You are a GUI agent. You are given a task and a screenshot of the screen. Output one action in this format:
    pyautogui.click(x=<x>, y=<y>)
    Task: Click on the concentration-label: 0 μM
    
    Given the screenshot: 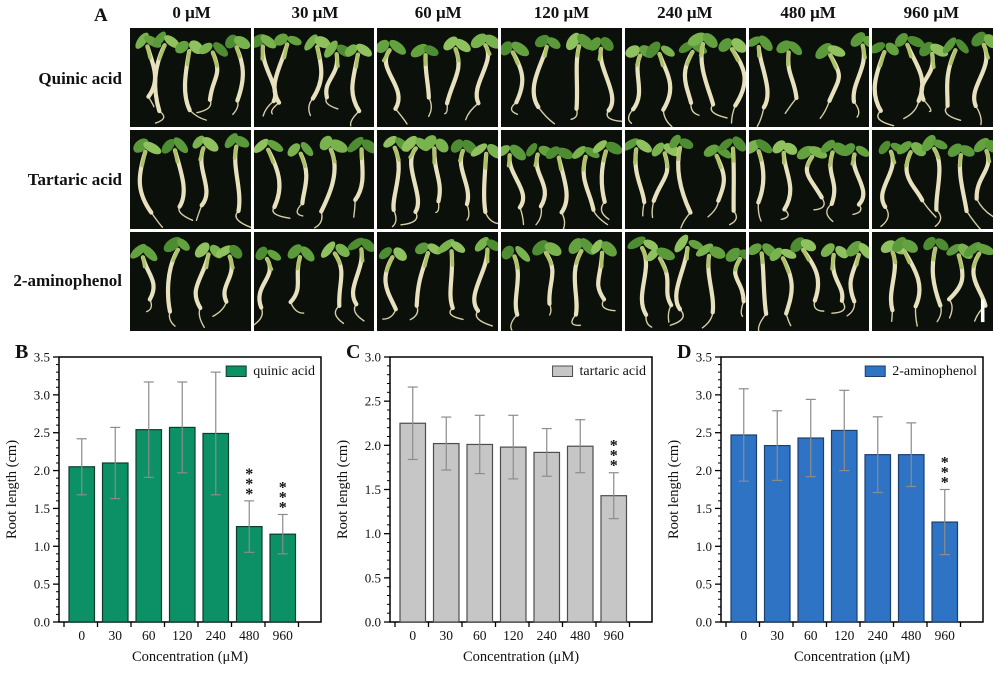 What is the action you would take?
    pyautogui.click(x=191, y=12)
    